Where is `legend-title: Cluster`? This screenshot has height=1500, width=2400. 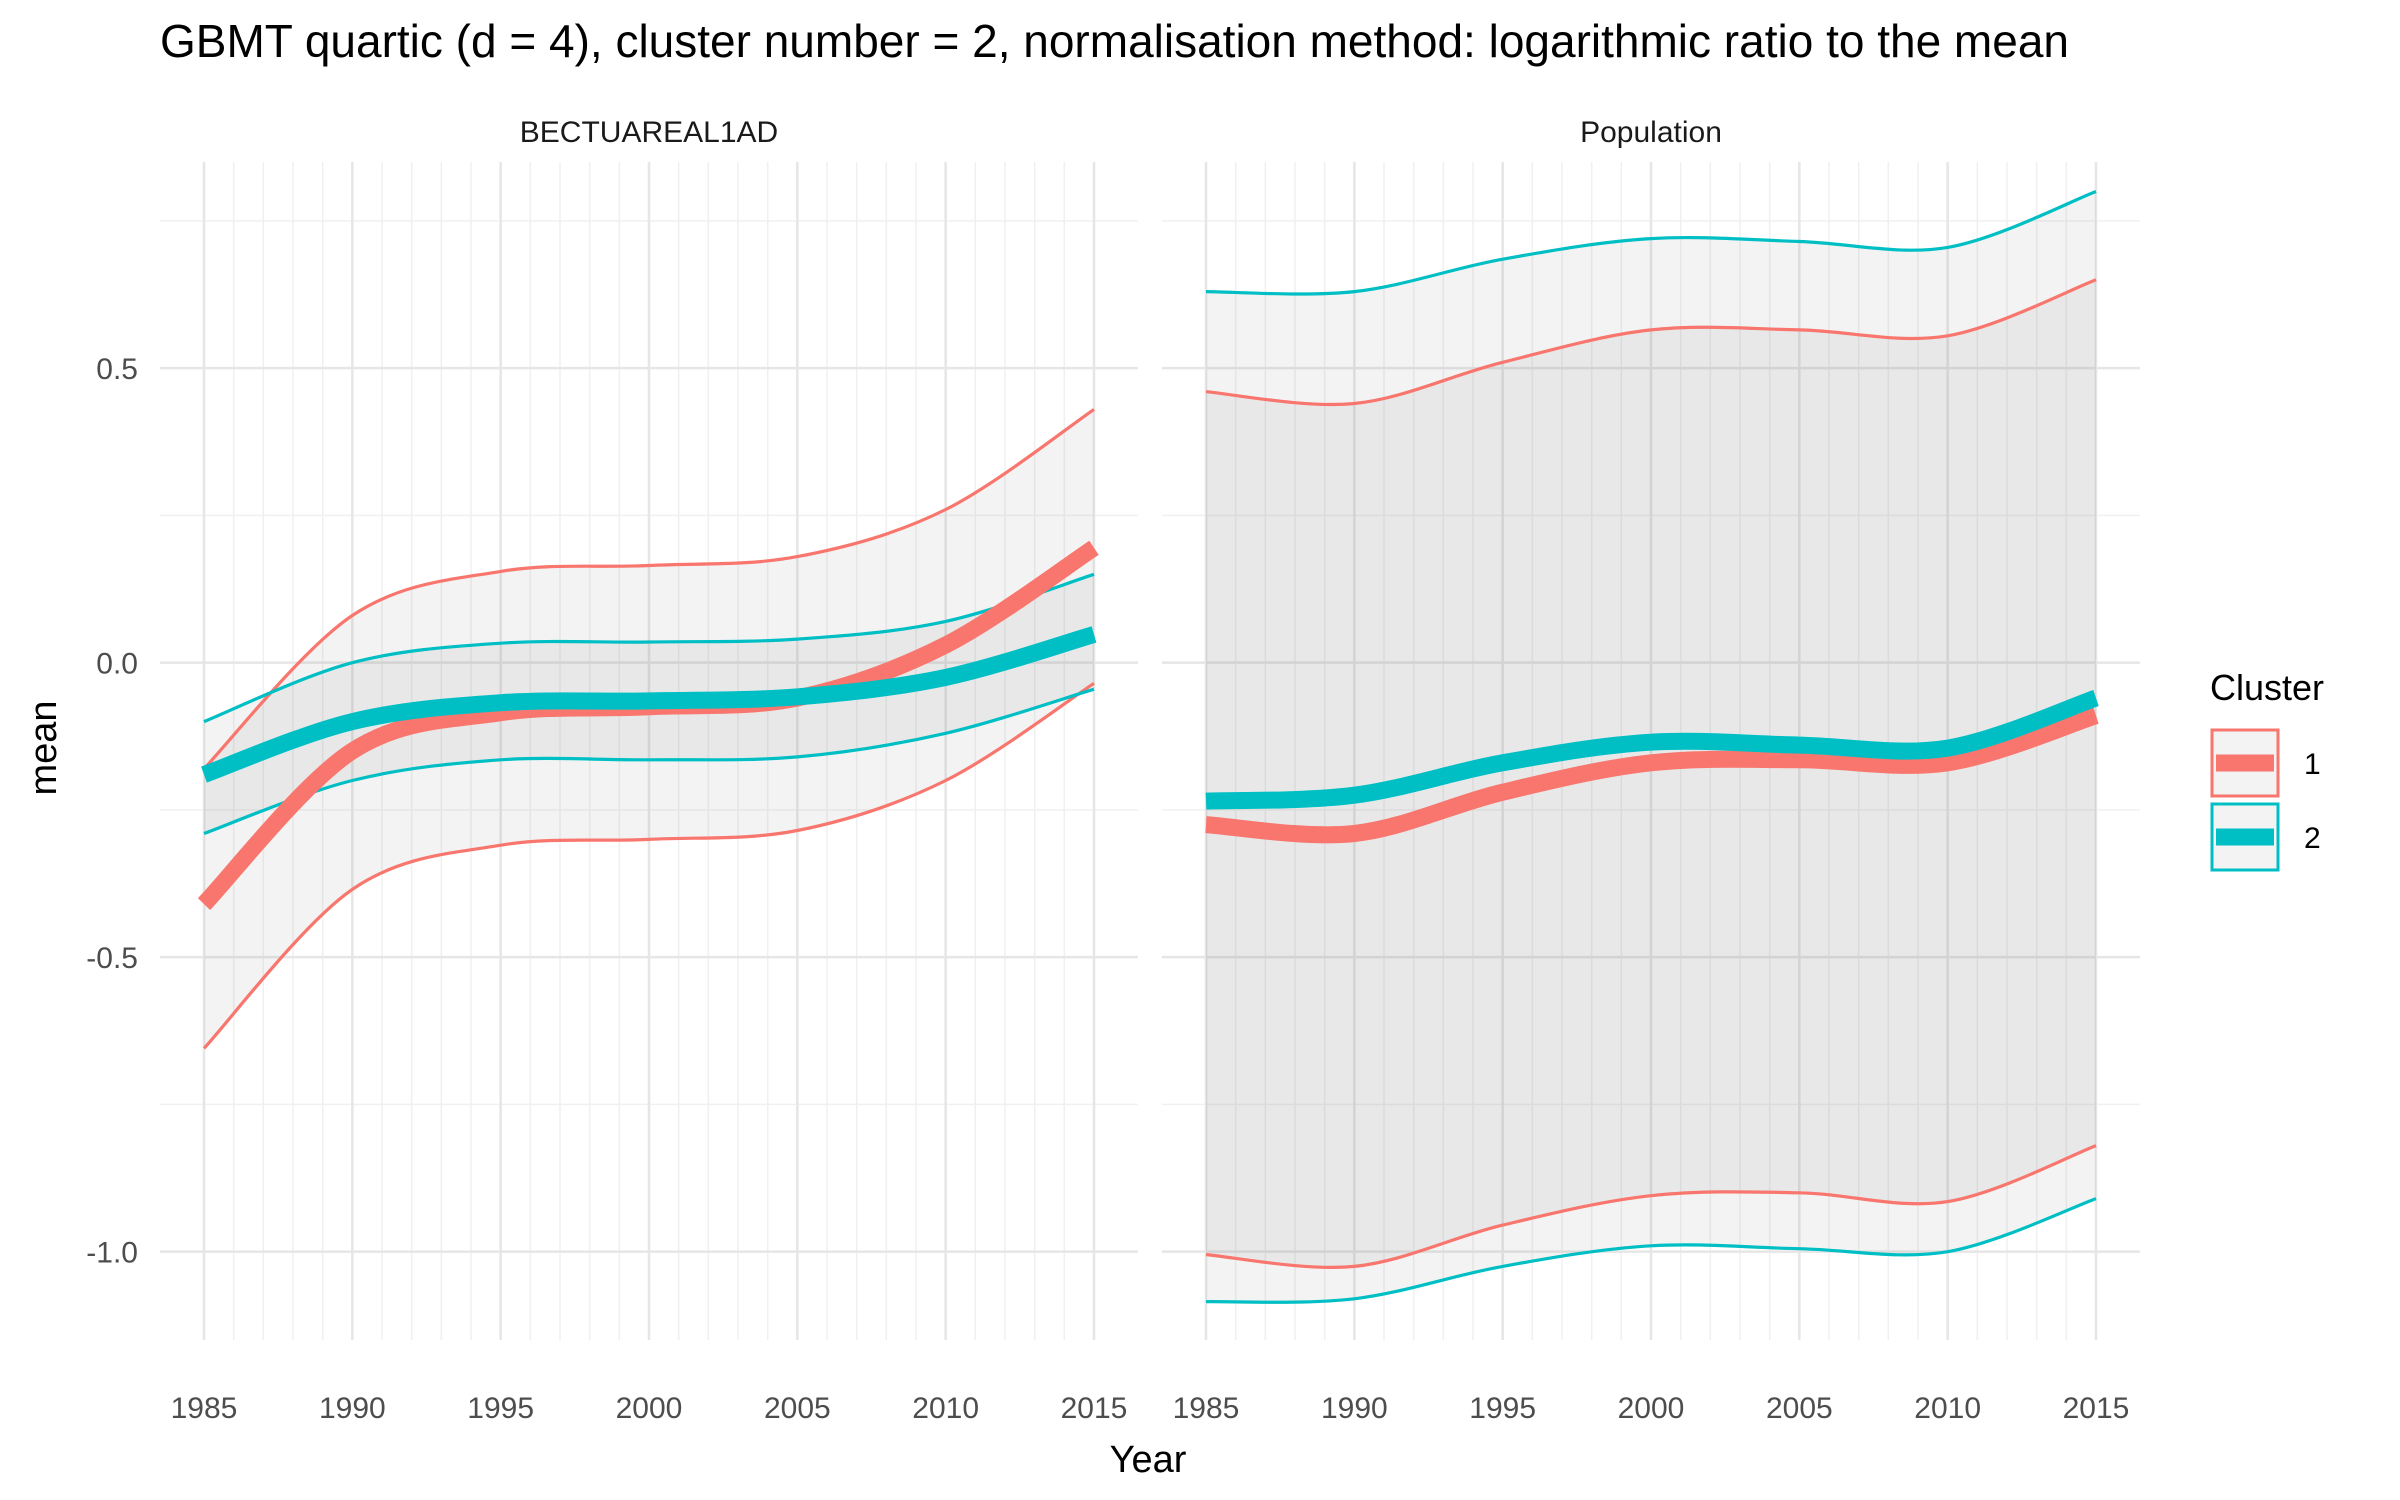
legend-title: Cluster is located at coordinates (2267, 687).